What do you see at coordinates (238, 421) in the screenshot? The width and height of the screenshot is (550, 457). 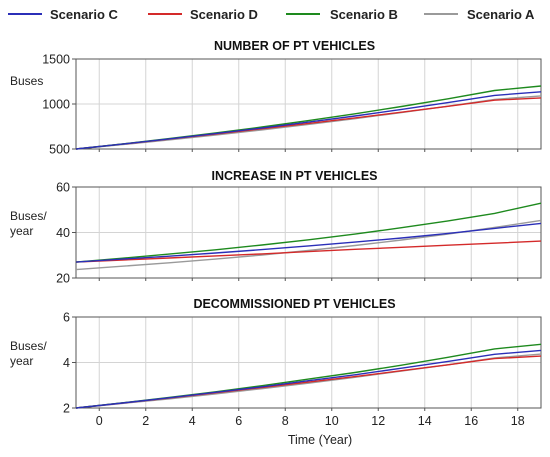 I see `x-tick-label: 6` at bounding box center [238, 421].